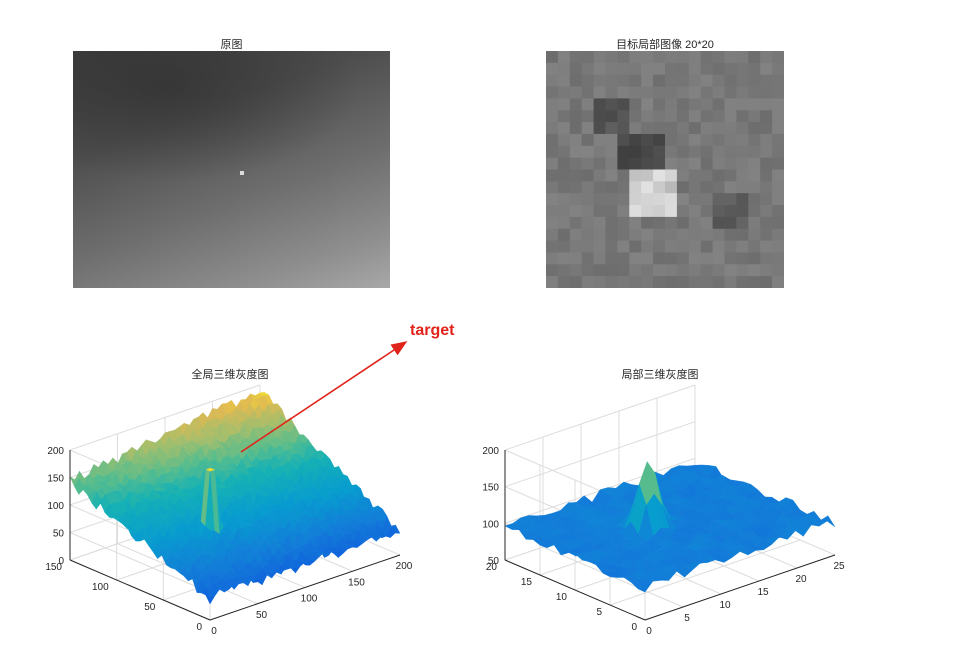 The image size is (958, 664). I want to click on x-tick-label: 50, so click(262, 615).